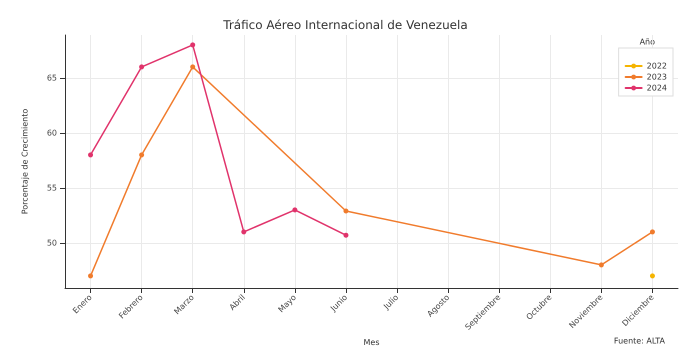 The image size is (691, 361). What do you see at coordinates (51, 187) in the screenshot?
I see `y-tick-label: 55` at bounding box center [51, 187].